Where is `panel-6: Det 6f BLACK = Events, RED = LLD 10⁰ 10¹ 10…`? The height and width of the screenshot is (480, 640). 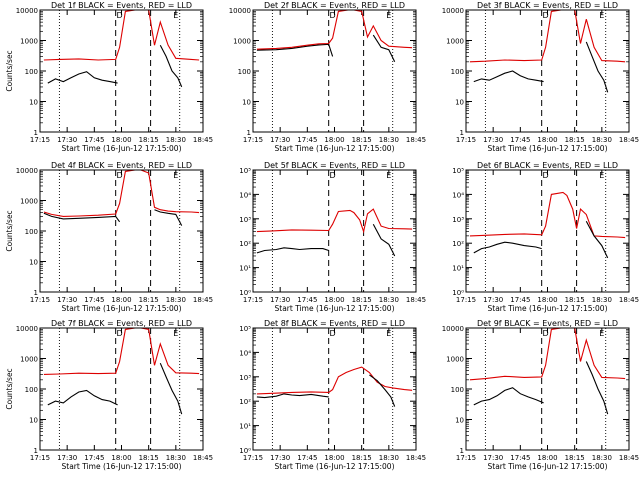
panel-6: Det 6f BLACK = Events, RED = LLD 10⁰ 10¹ 10… is located at coordinates (545, 237).